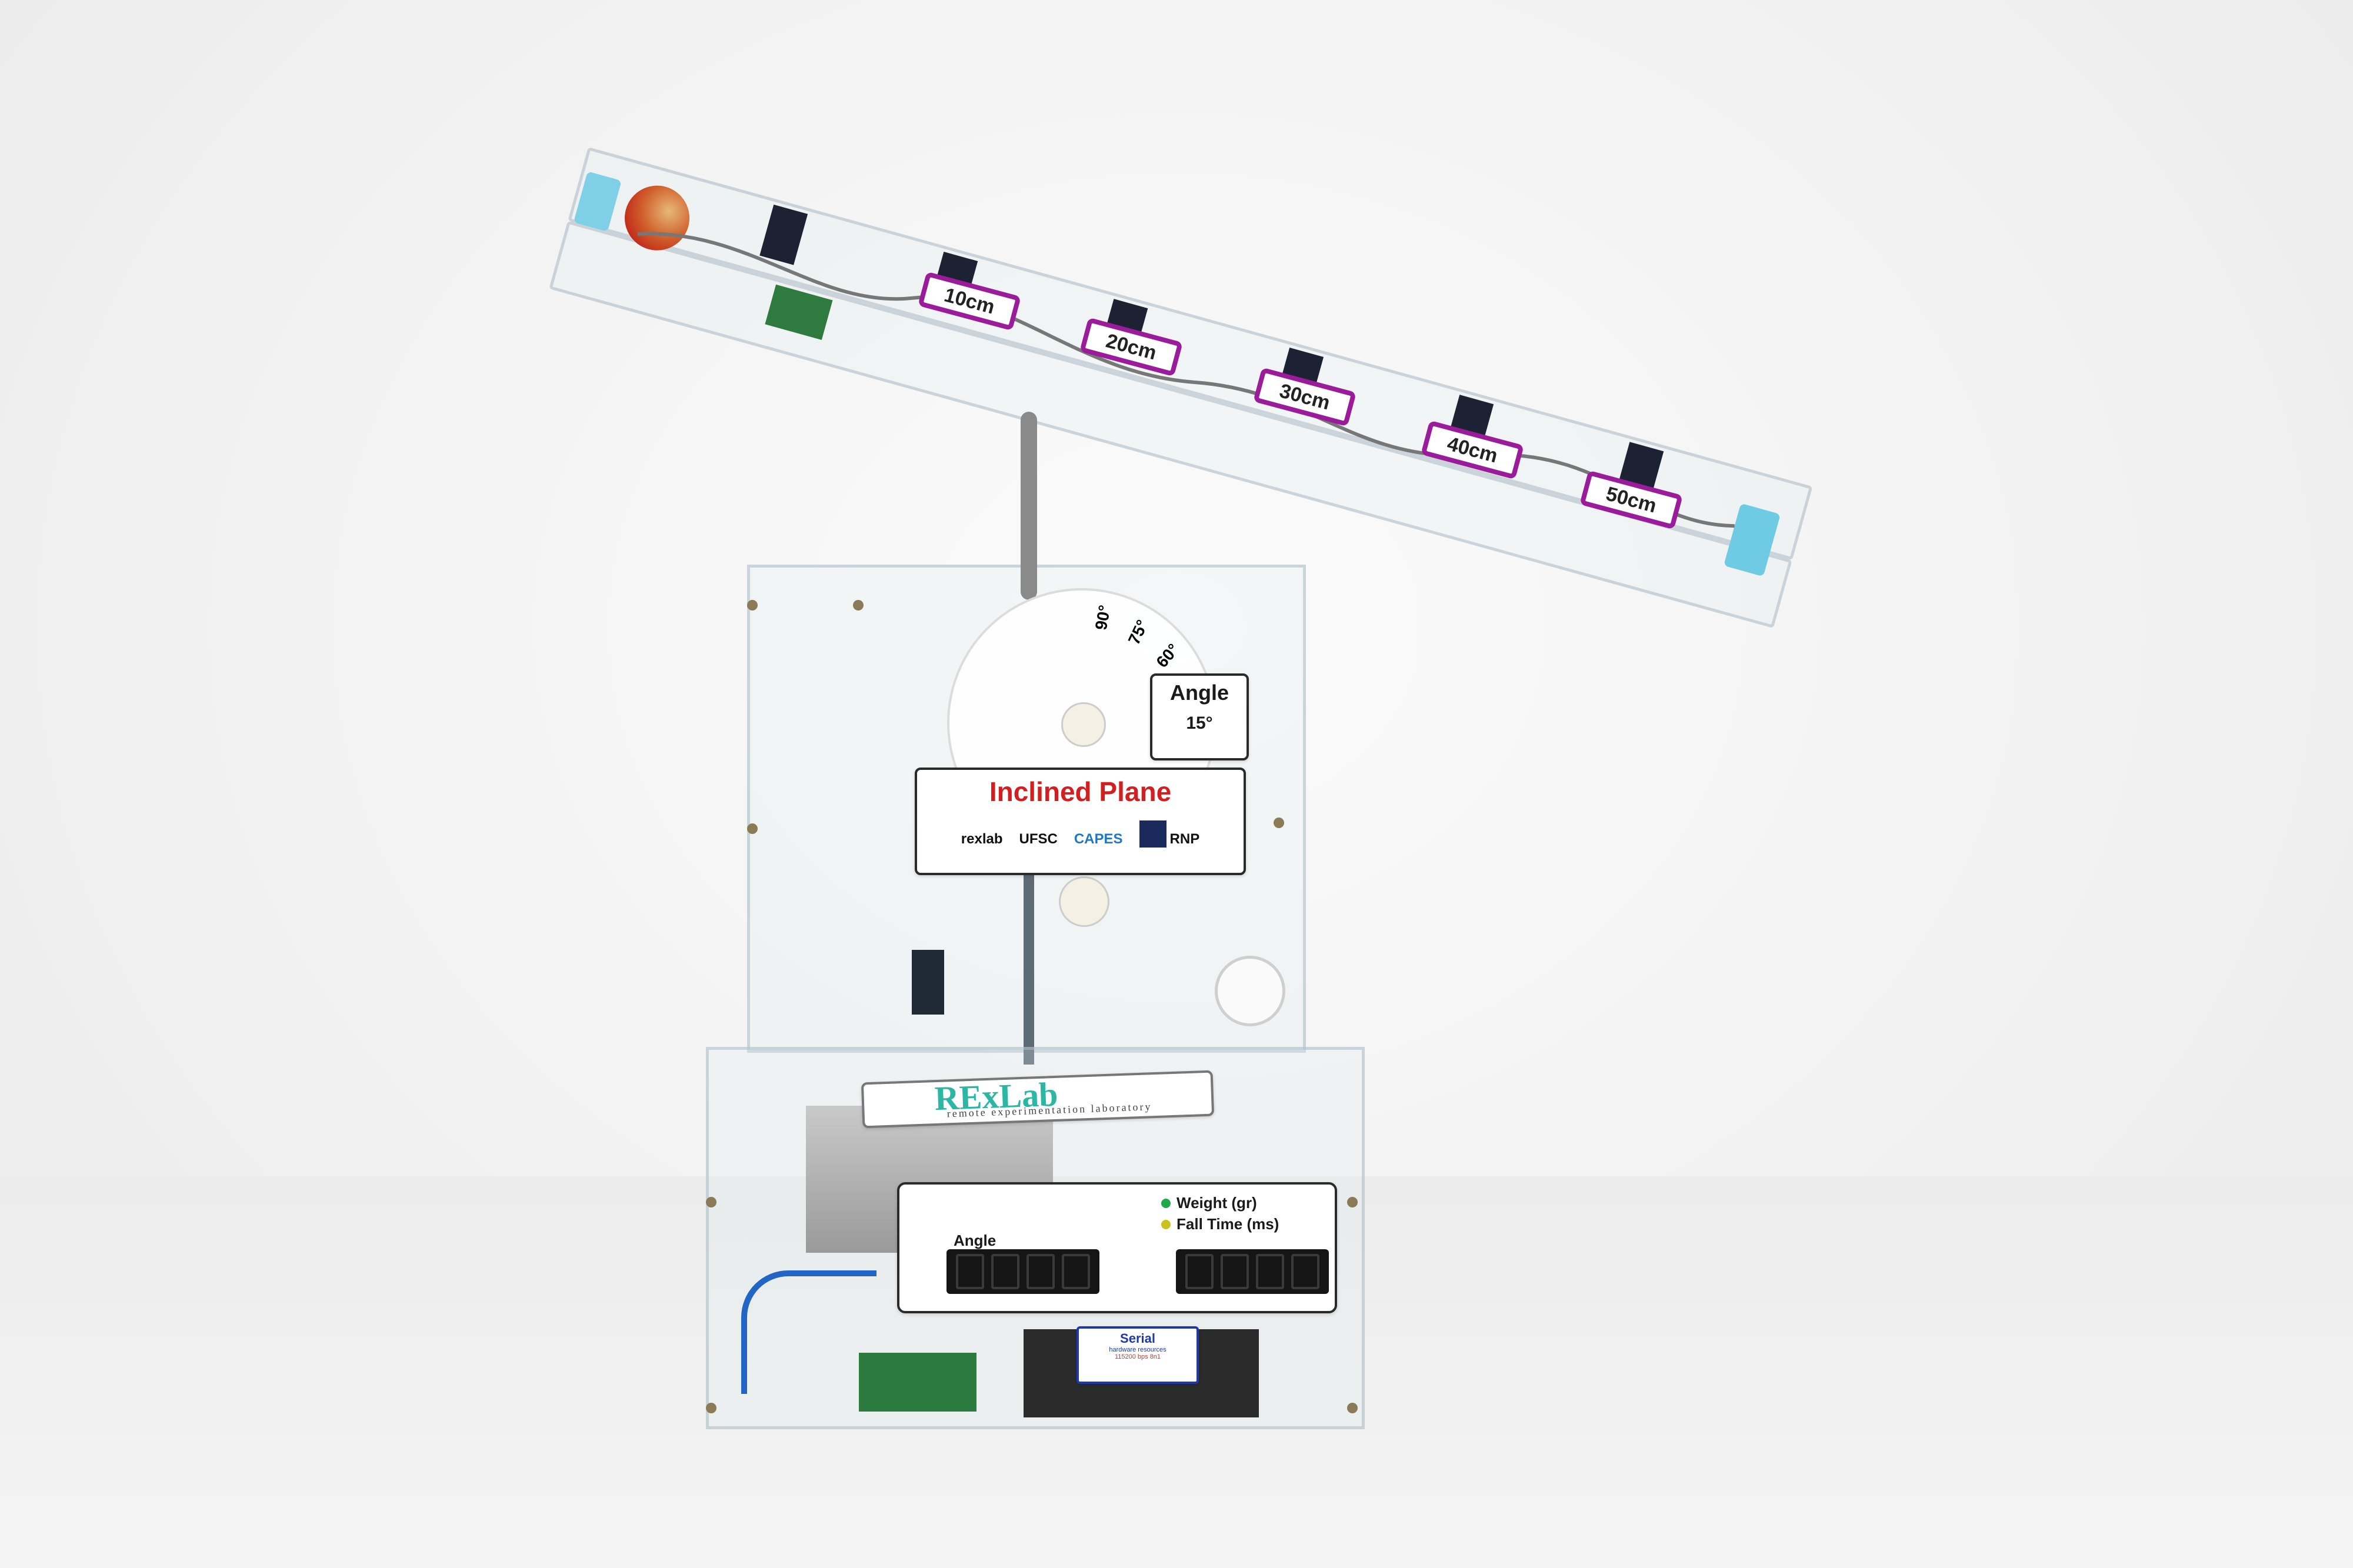 This screenshot has height=1568, width=2353. I want to click on protractor-mark: 90°, so click(1103, 617).